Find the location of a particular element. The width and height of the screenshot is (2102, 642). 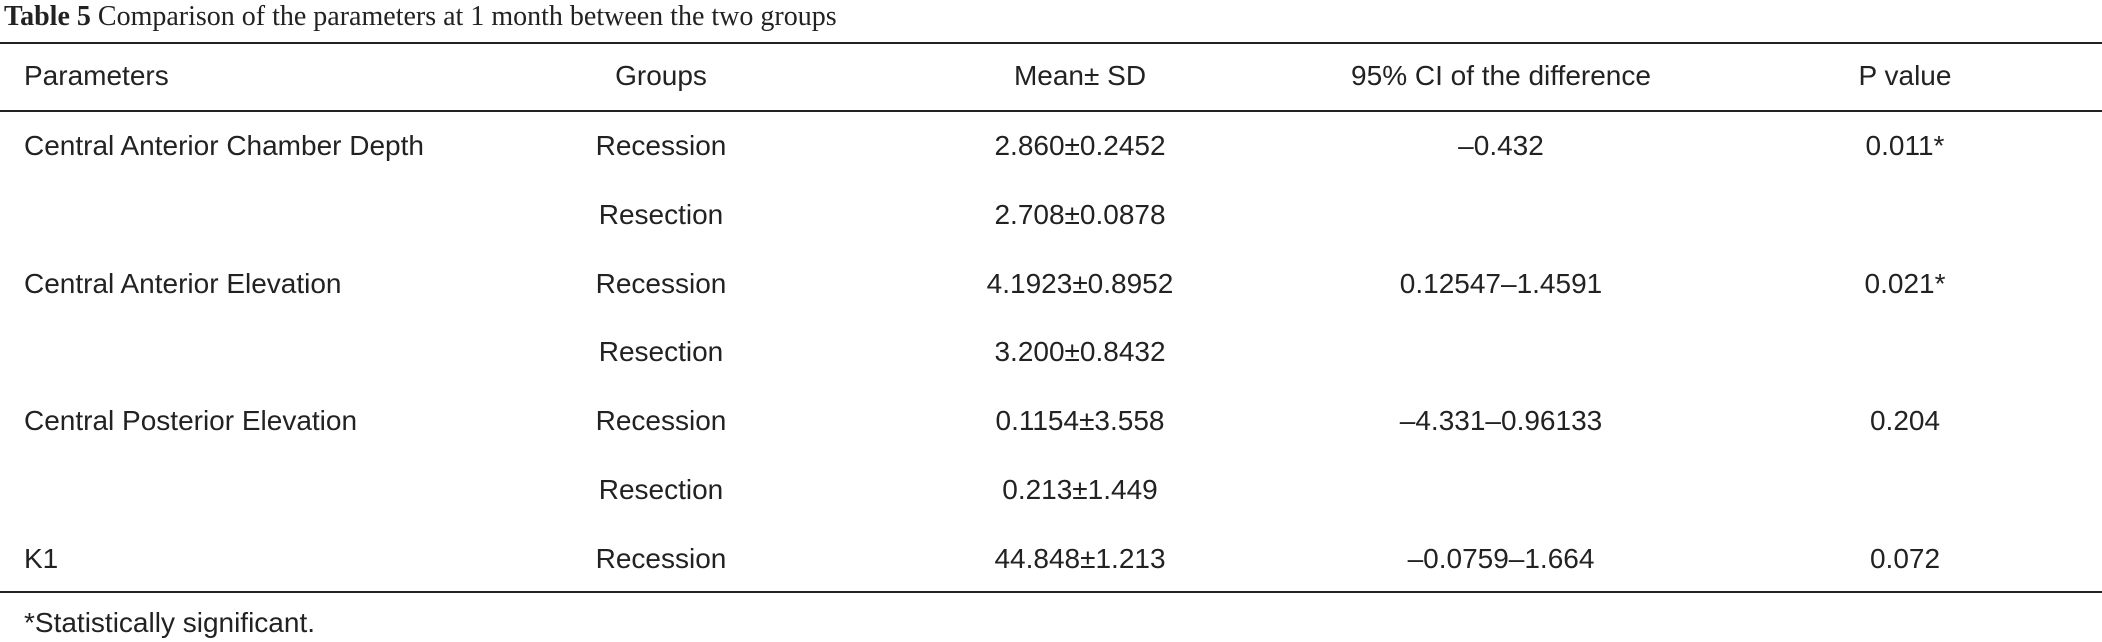

p-value-cell: 0.204 is located at coordinates (1905, 421).